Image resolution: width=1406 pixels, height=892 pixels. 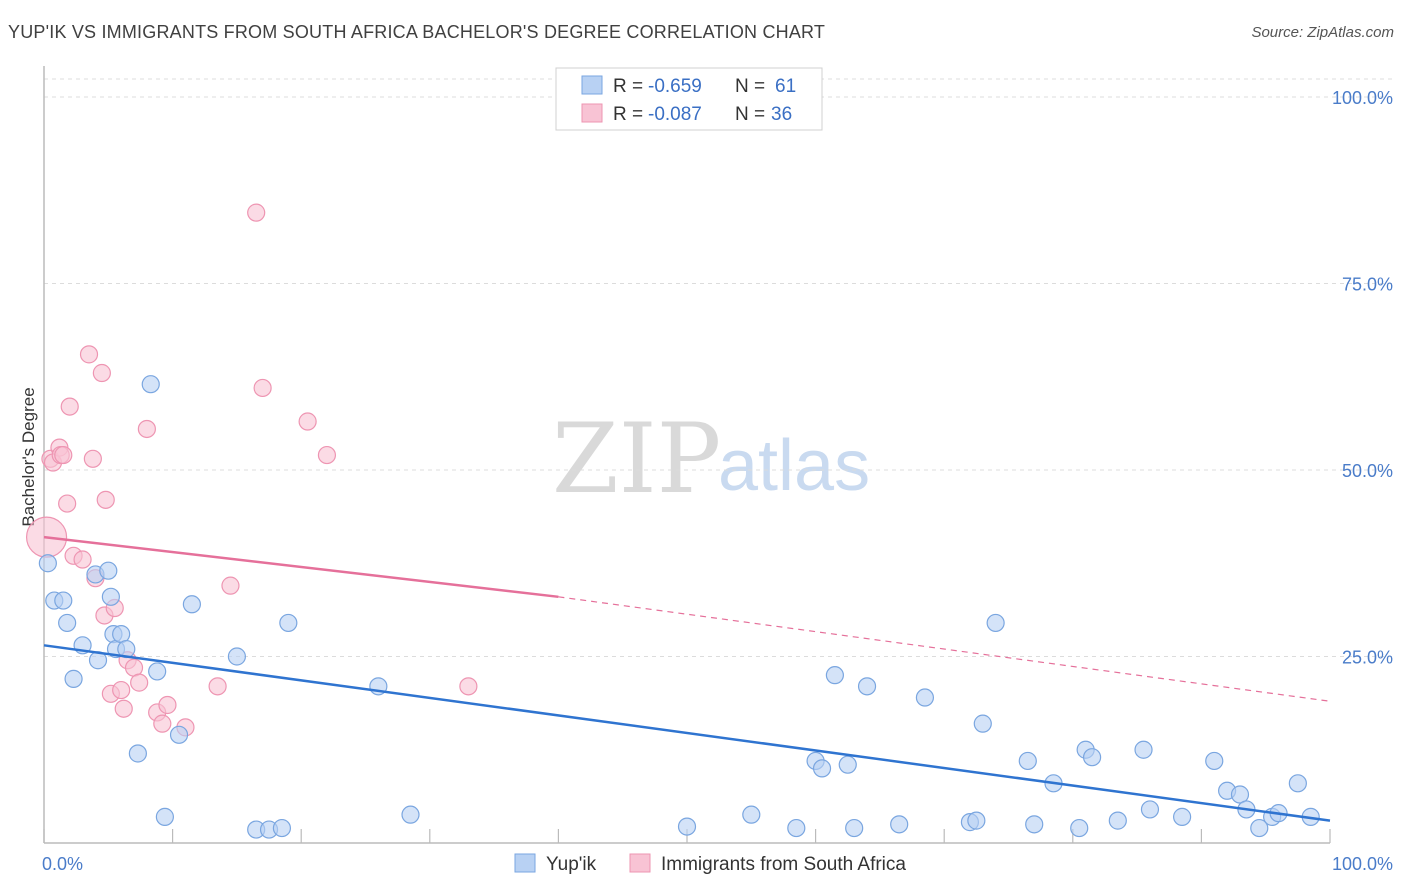 I want to click on legend-r-value-1: -0.659, so click(x=675, y=86).